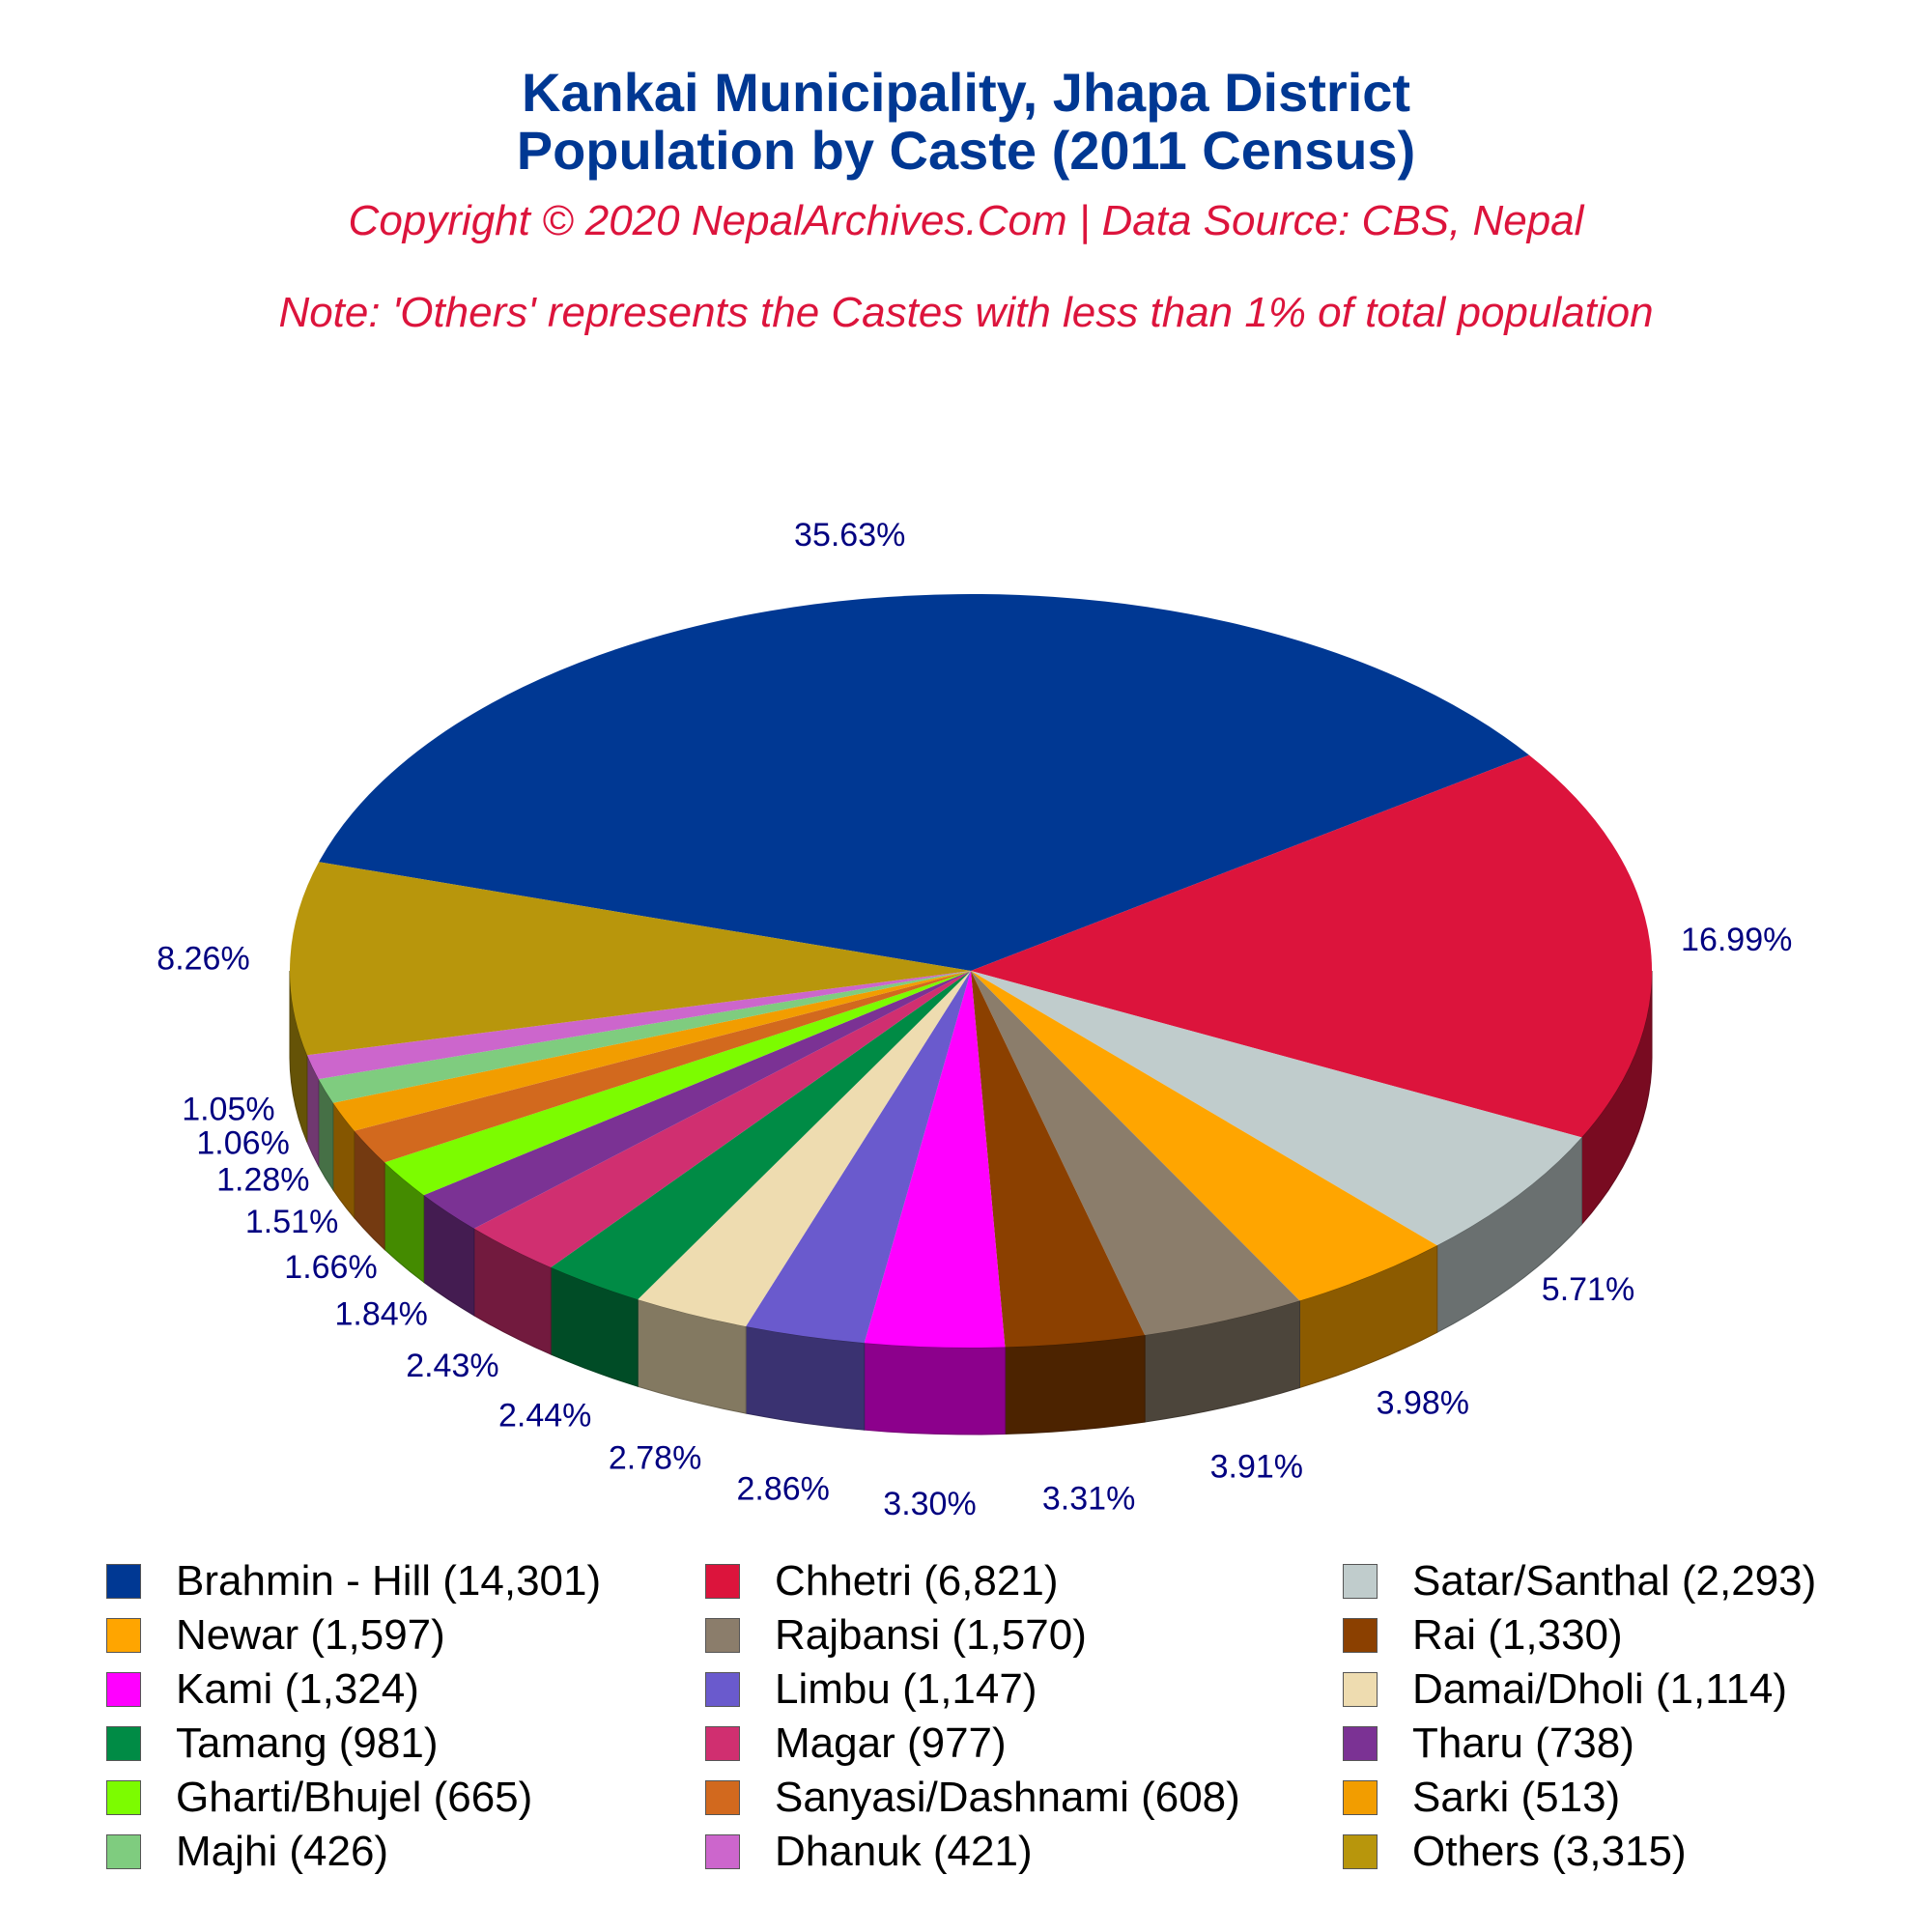  I want to click on legend-label: Limbu (1,147), so click(906, 1689).